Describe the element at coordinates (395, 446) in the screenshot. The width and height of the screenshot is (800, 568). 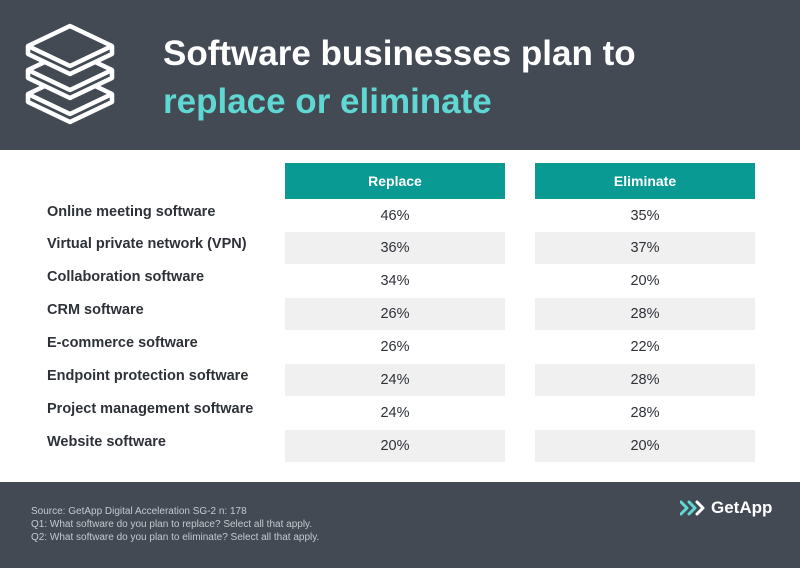
I see `replace-value: 20%` at that location.